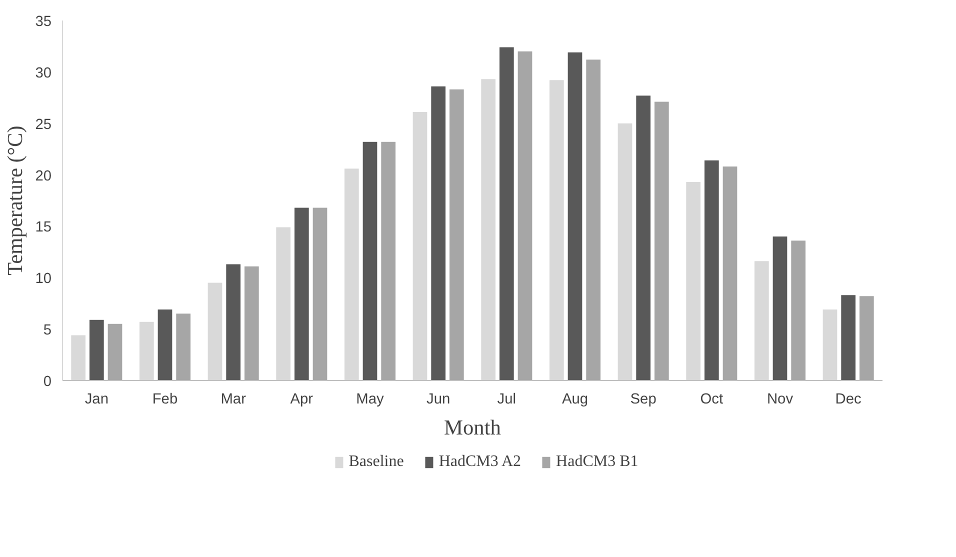 This screenshot has height=557, width=956. I want to click on x-tick-label: Dec, so click(848, 400).